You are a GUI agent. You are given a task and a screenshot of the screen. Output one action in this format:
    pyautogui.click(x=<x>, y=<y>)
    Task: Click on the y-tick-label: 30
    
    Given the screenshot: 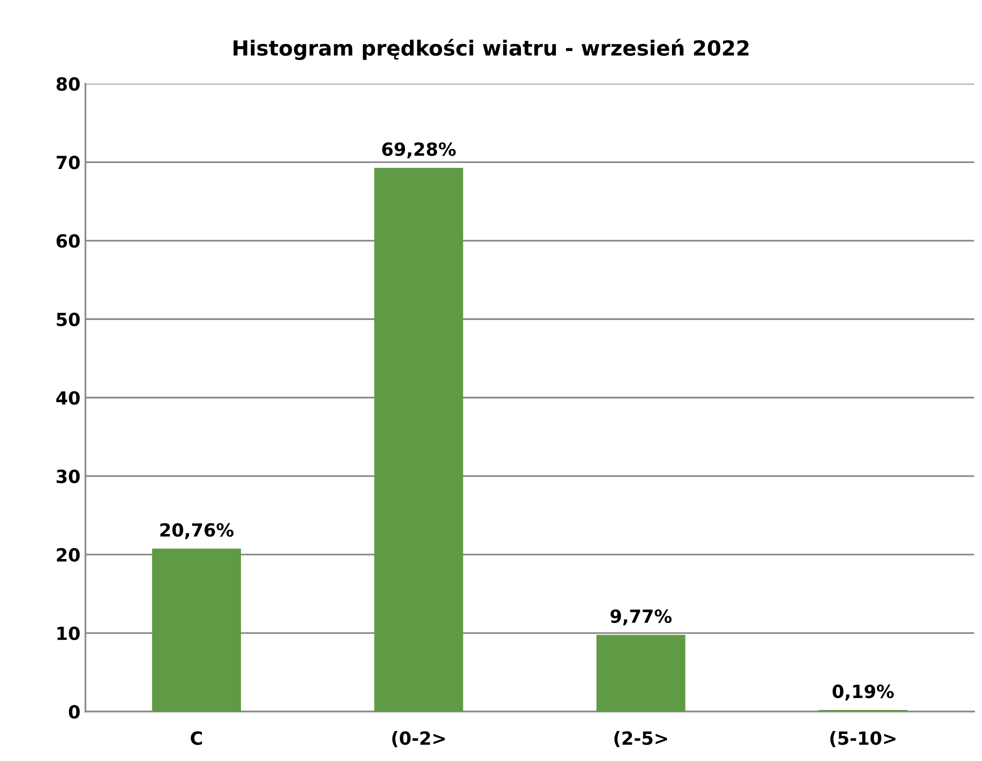 What is the action you would take?
    pyautogui.click(x=68, y=477)
    